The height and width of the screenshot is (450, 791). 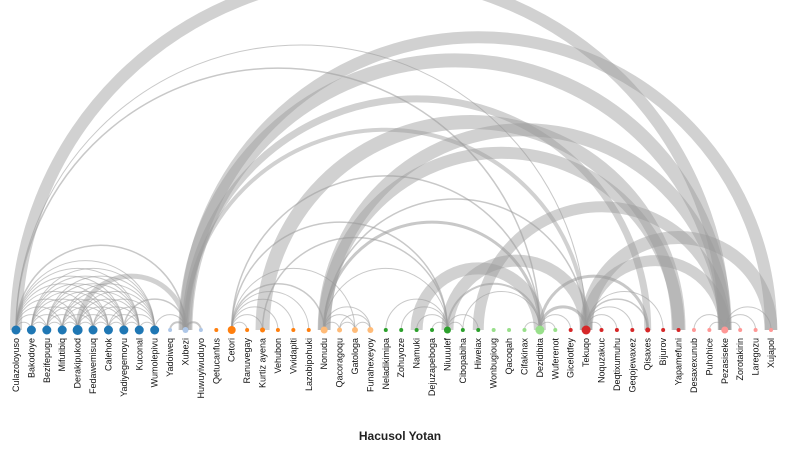 I want to click on node-namuki, so click(x=416, y=330).